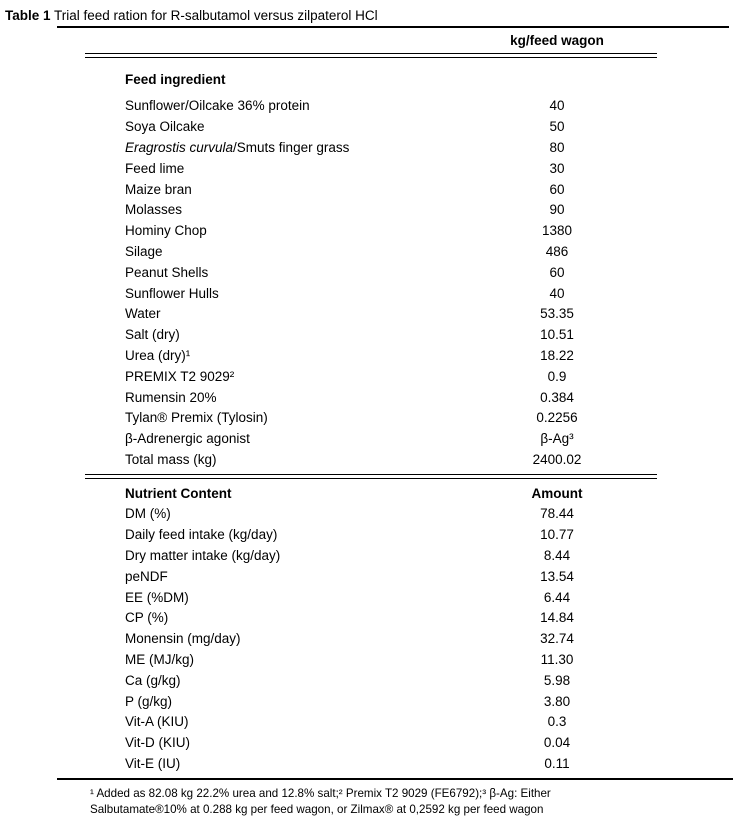  I want to click on nutrient-value: 0.04, so click(557, 743).